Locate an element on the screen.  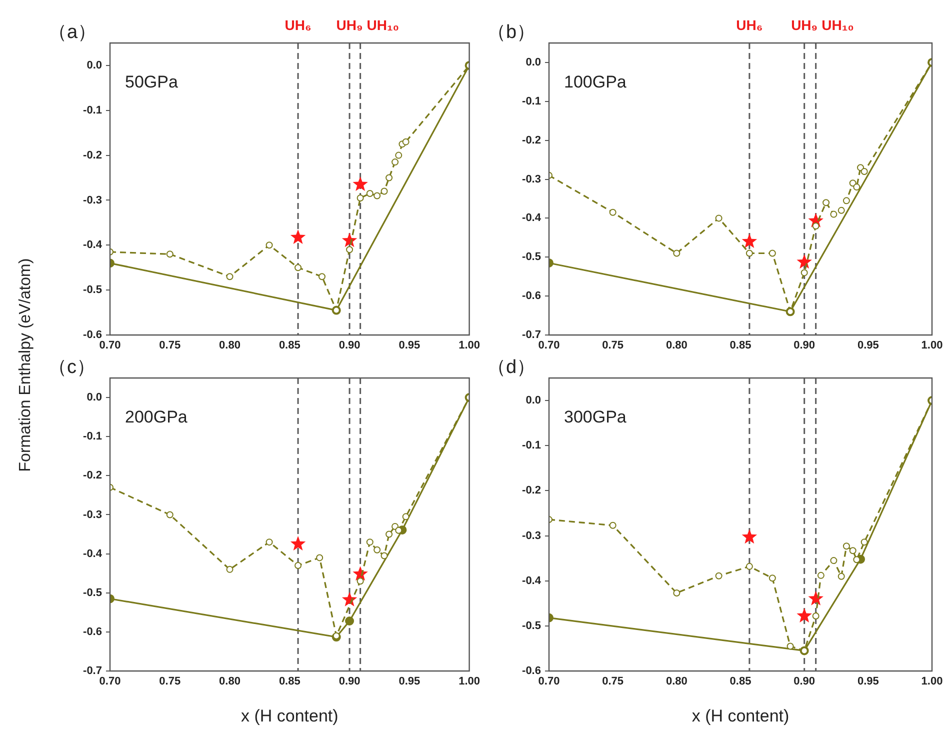
y-axis-title: Formation Enthalpy (eV/atom) is located at coordinates (26, 365).